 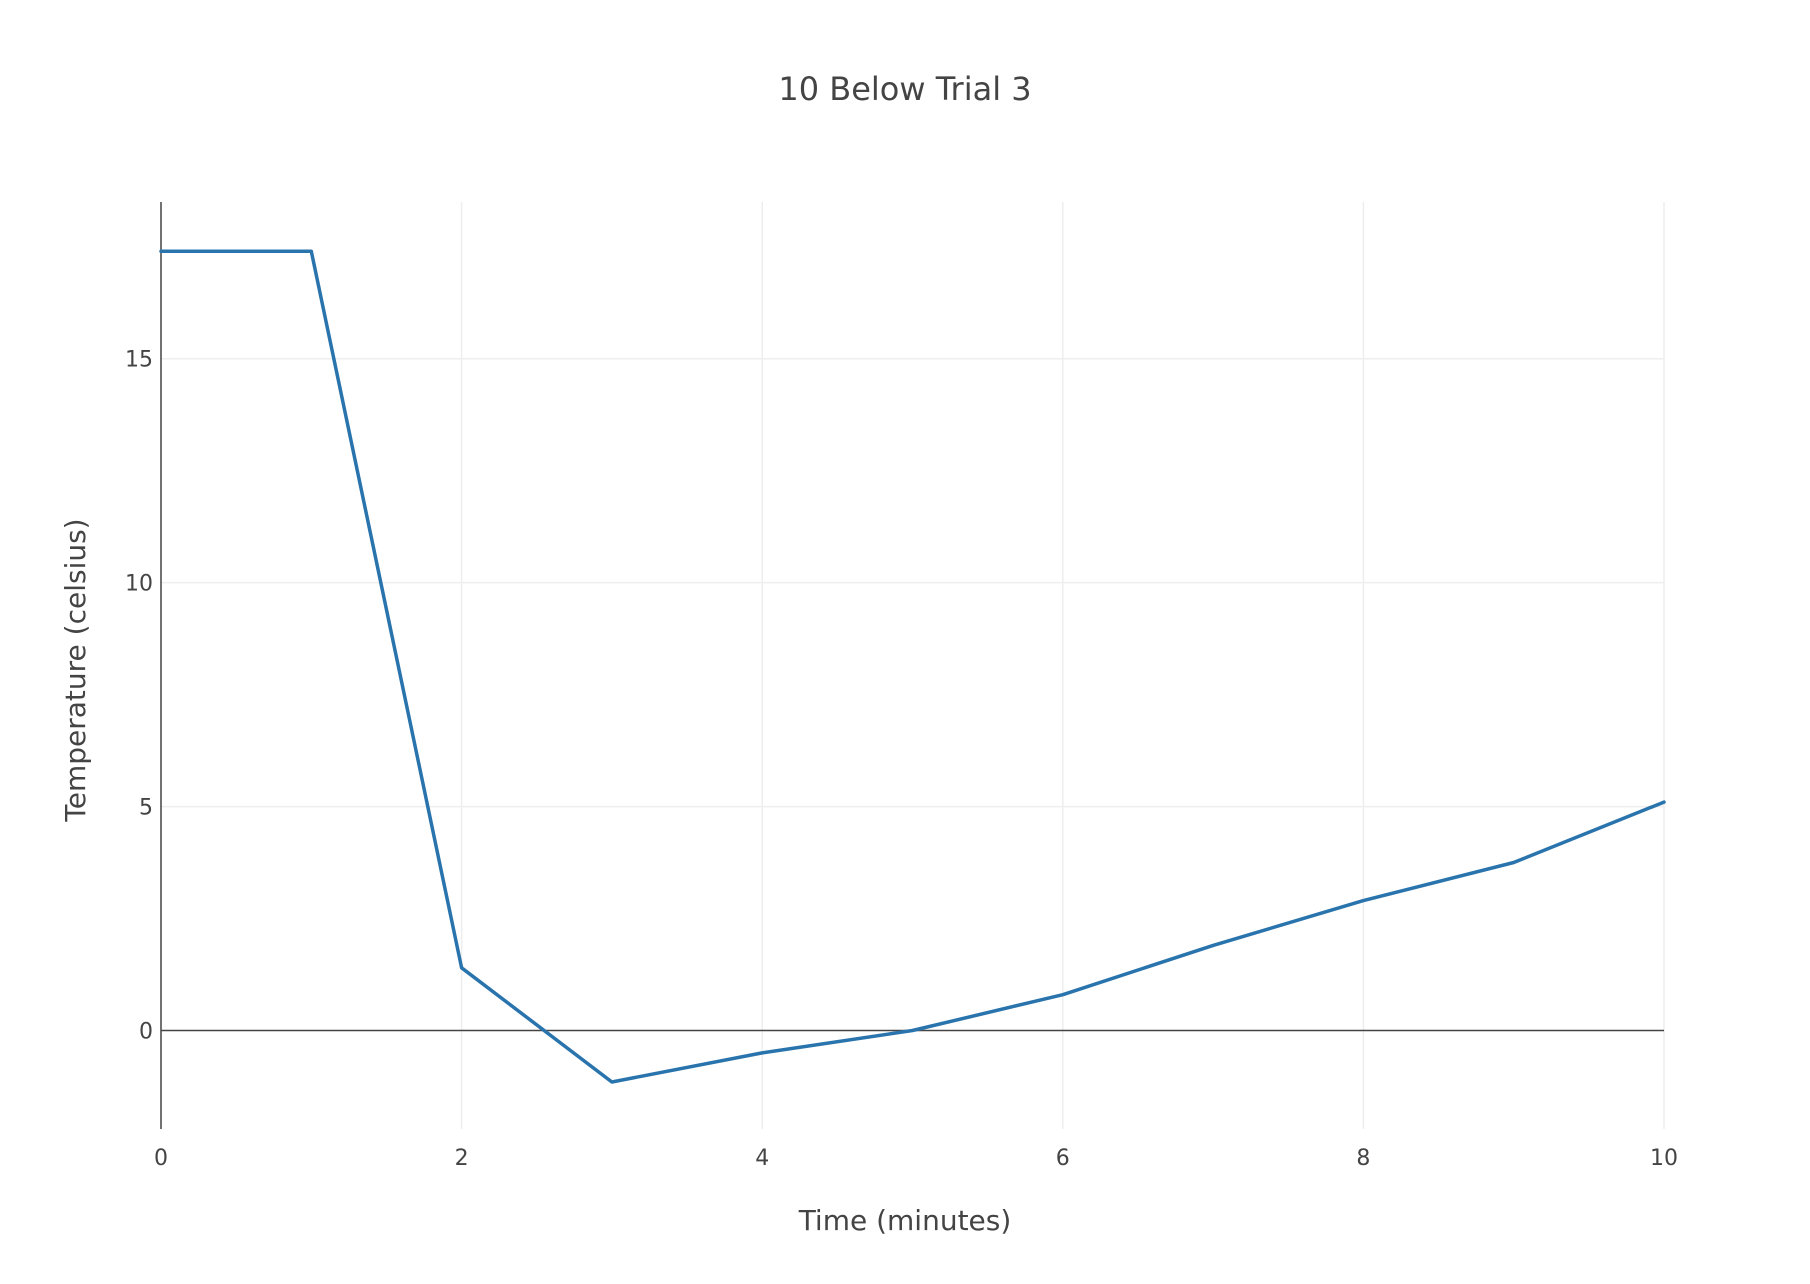 What do you see at coordinates (905, 1220) in the screenshot?
I see `x-axis-title: Time (minutes)` at bounding box center [905, 1220].